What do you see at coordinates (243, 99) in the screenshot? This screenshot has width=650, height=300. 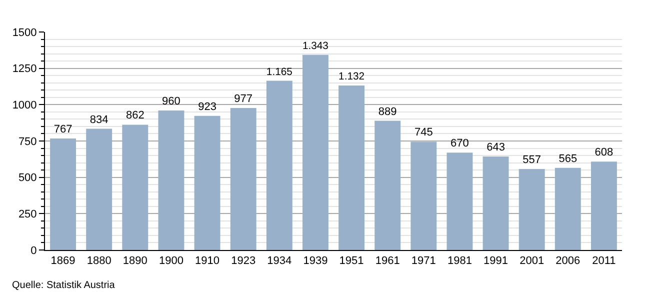 I see `data-label: 977` at bounding box center [243, 99].